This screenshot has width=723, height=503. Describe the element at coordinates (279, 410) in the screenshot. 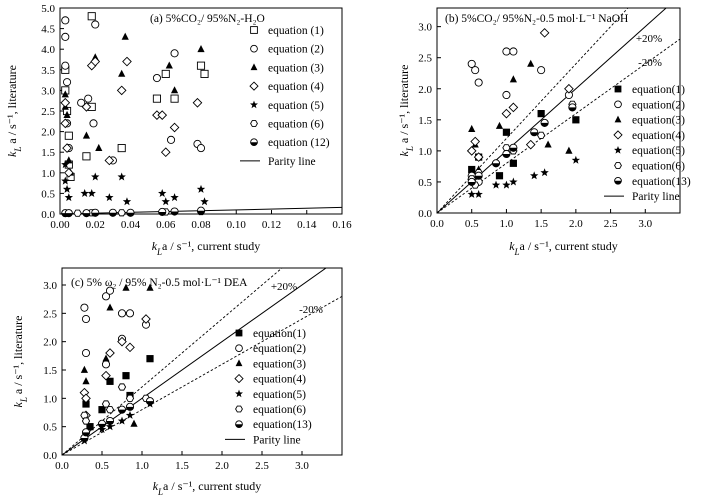

I see `legend-label: equation(6)` at that location.